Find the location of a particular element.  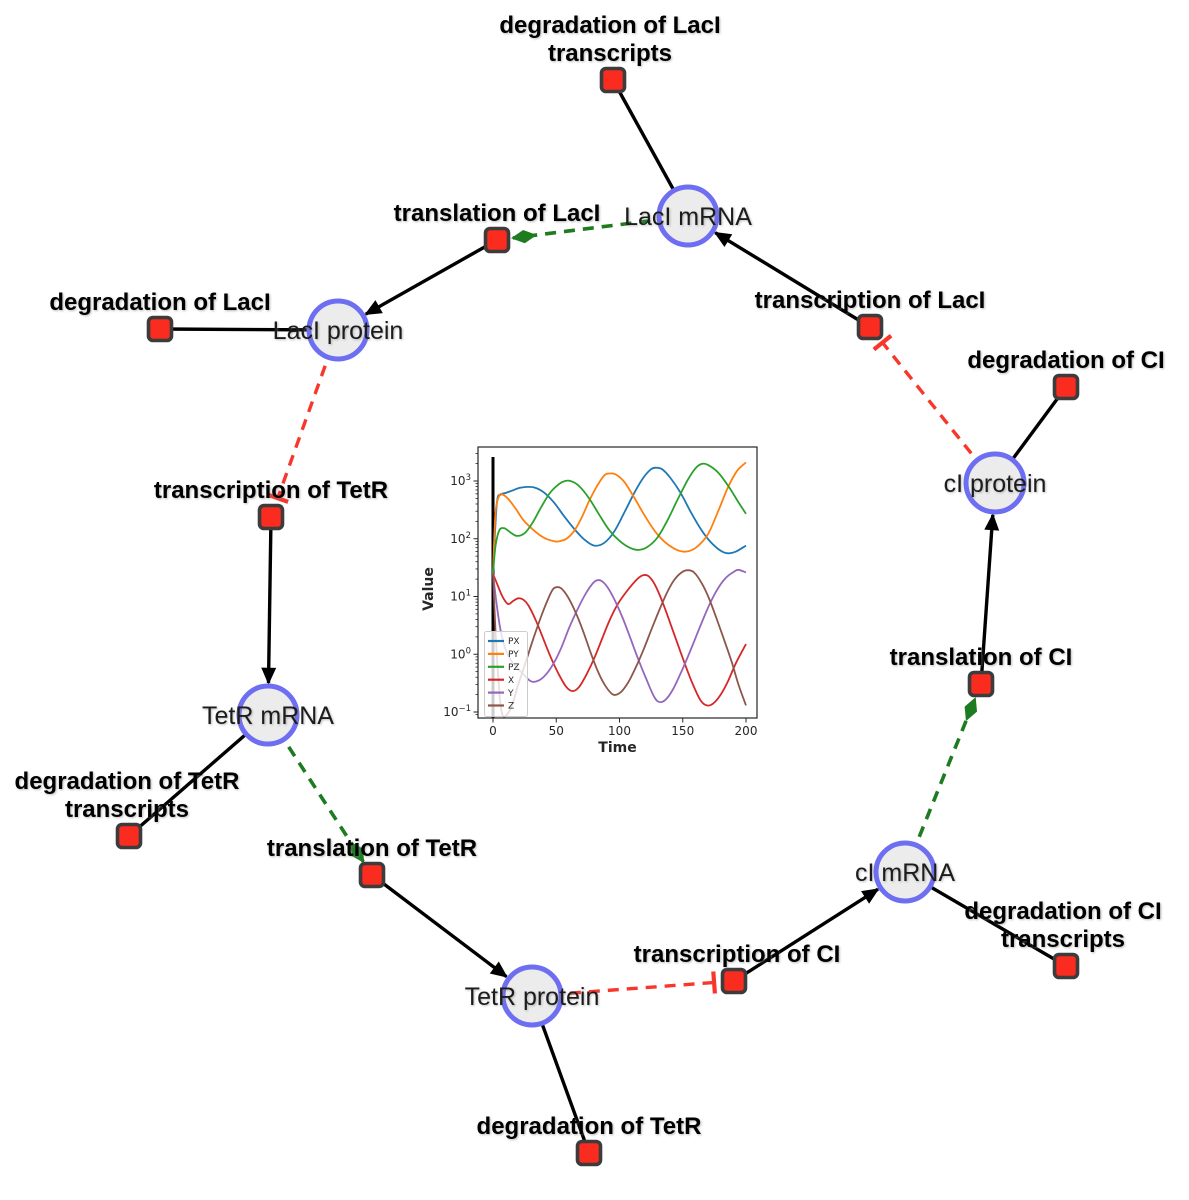

x-tick-label: 100 is located at coordinates (619, 731).